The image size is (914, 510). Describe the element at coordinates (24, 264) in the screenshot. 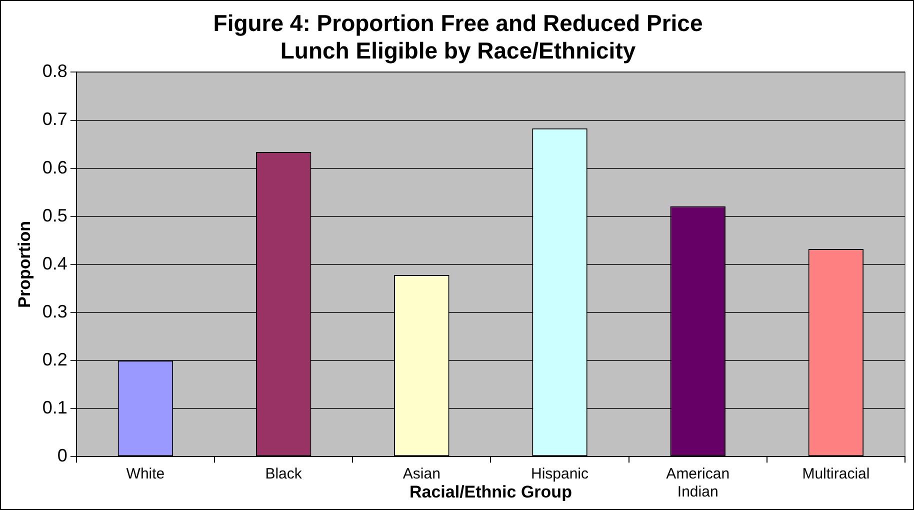

I see `y-axis-title: Proportion` at that location.